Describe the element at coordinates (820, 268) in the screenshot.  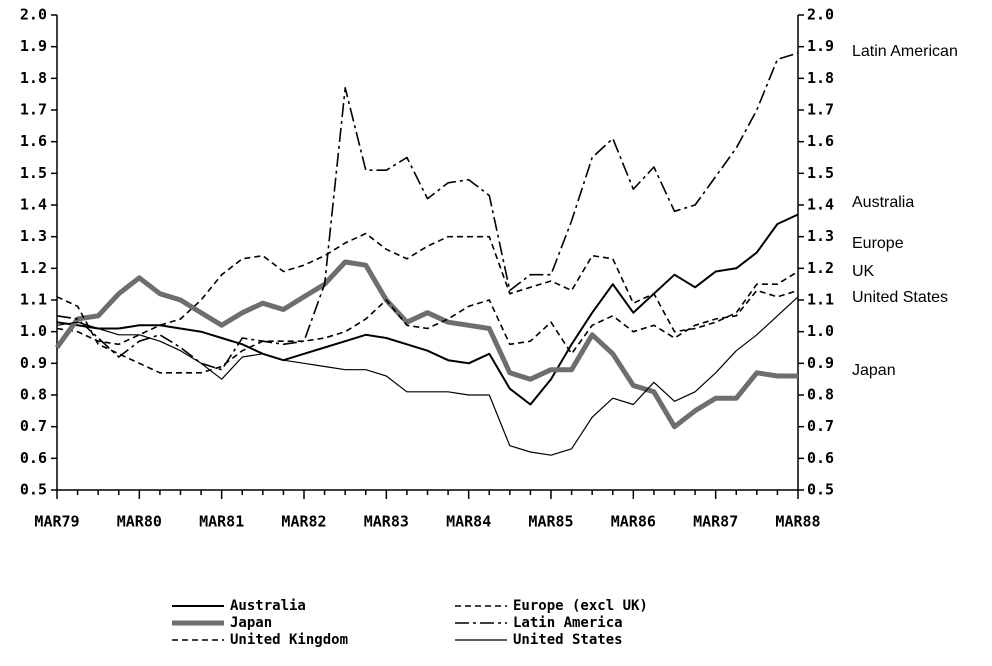
I see `y2-tick-label: 1.2` at that location.